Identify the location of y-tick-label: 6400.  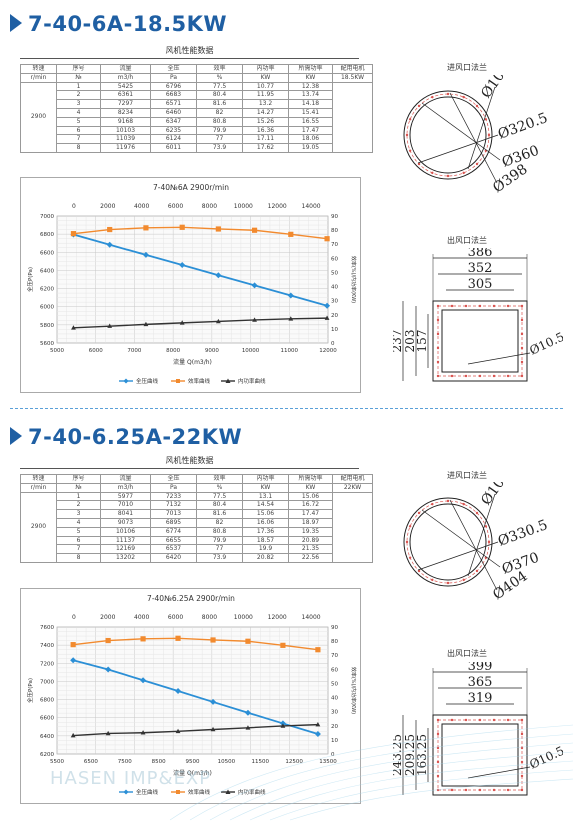
(47, 271).